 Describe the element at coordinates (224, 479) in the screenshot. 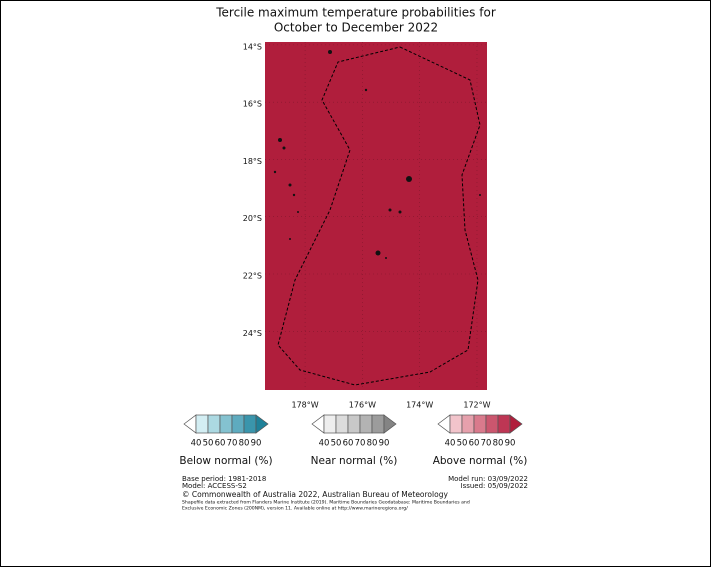

I see `footer-text: Base period: 1981-2018` at that location.